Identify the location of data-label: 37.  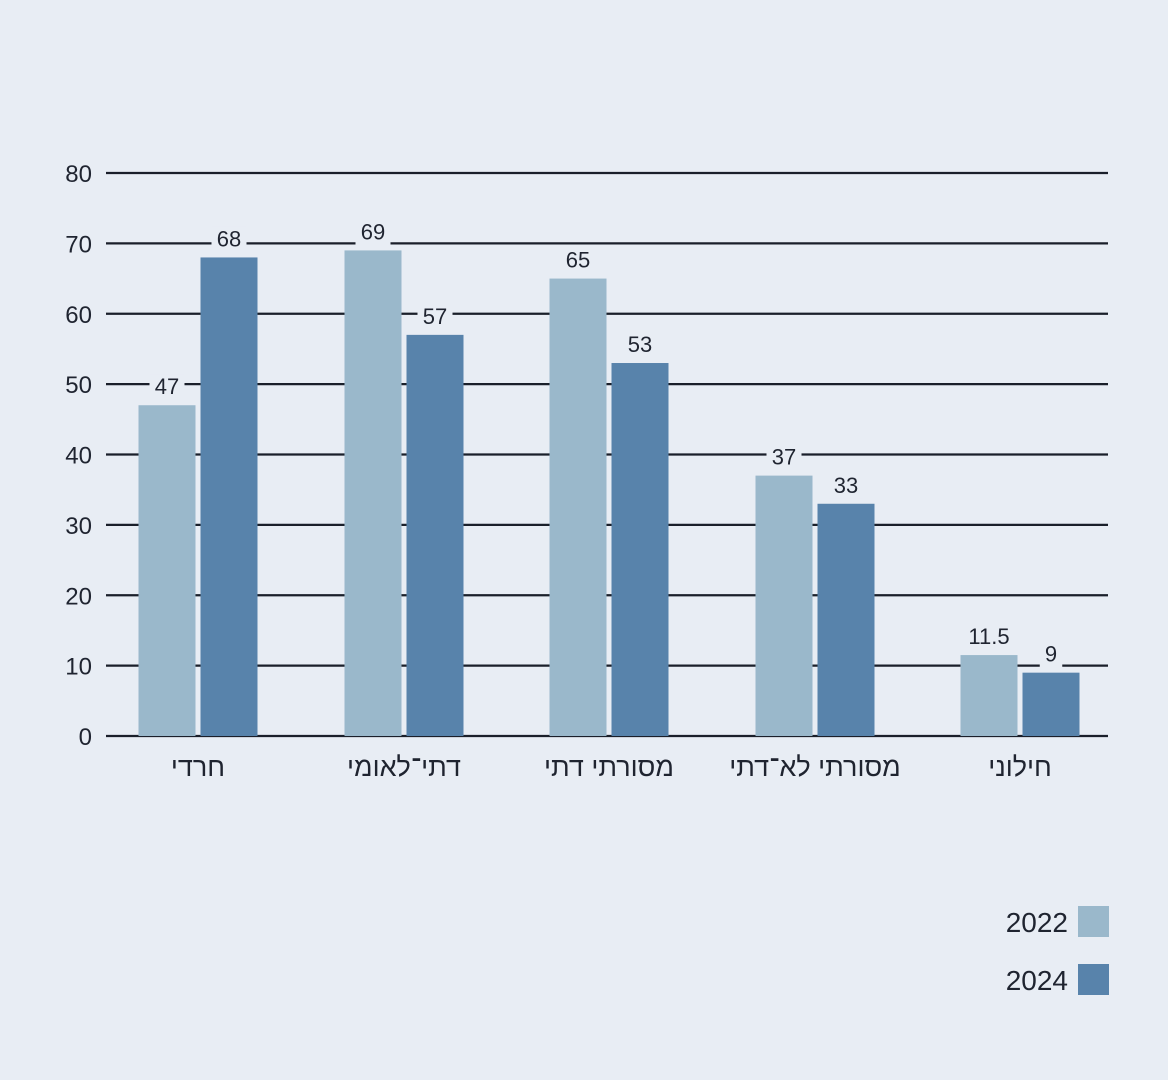
(784, 457).